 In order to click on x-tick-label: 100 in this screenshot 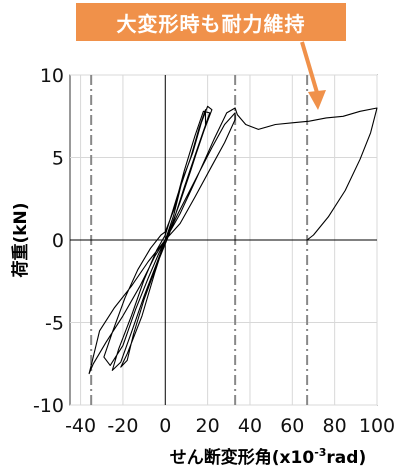, I will do `click(377, 426)`.